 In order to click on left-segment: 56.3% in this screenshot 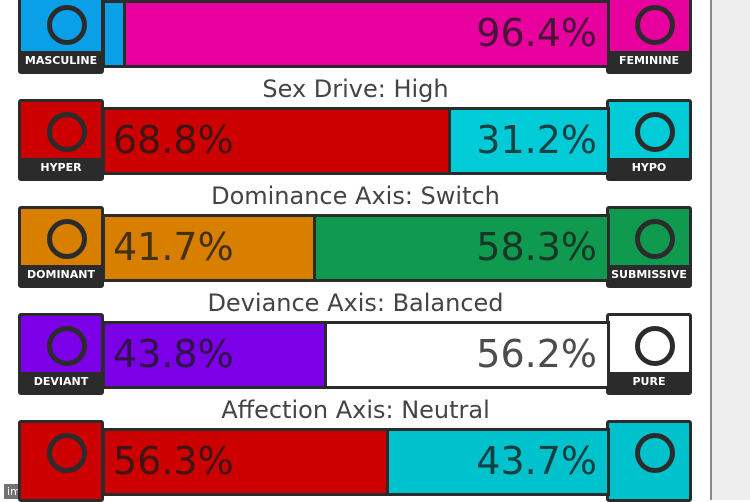, I will do `click(245, 462)`.